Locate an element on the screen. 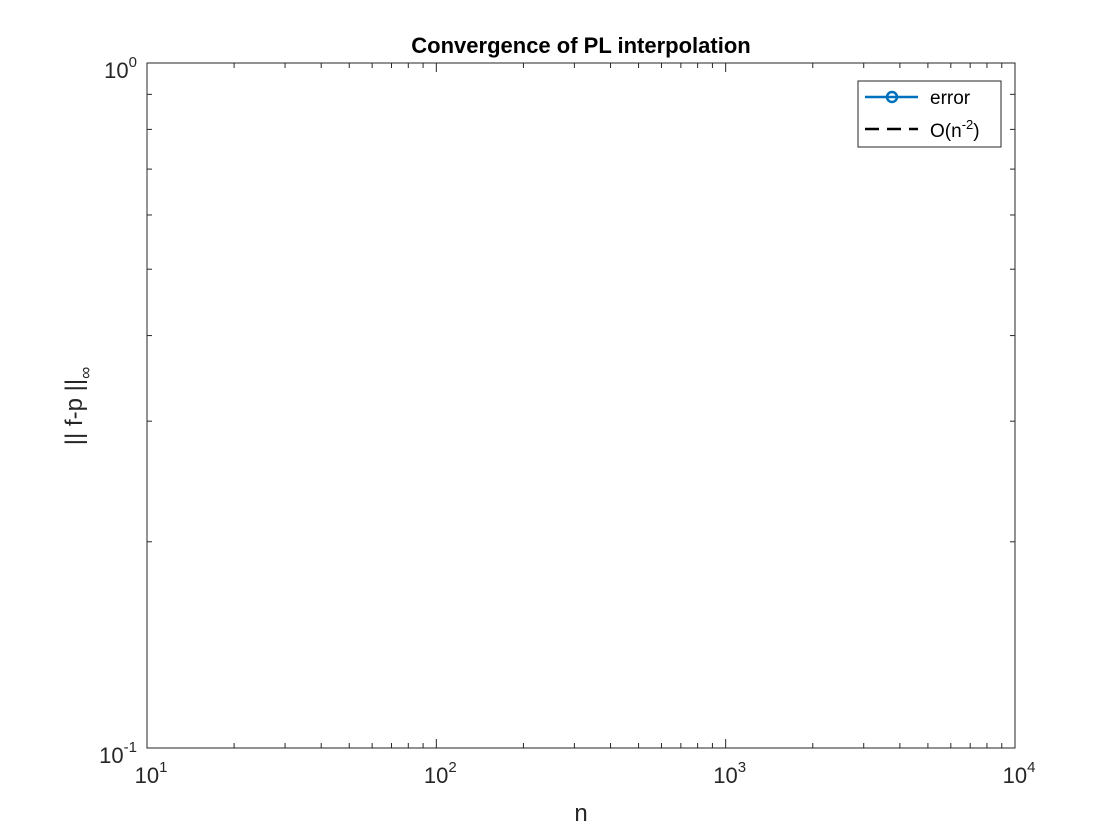  x-tick-labels: 10¹ 10² 10³ 10⁴ is located at coordinates (585, 773).